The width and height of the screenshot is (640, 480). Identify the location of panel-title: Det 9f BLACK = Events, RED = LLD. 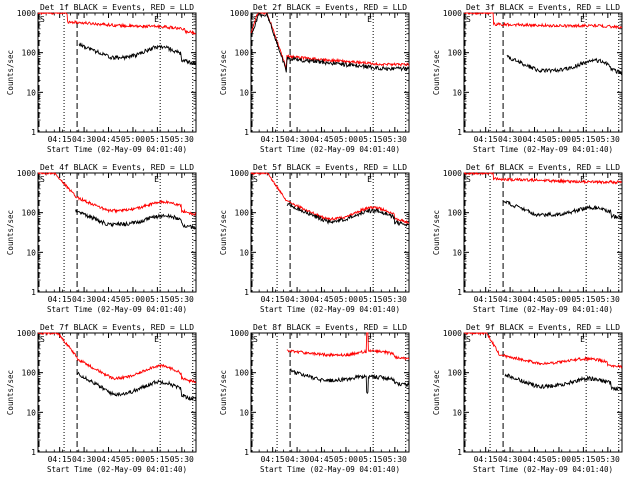
(543, 327).